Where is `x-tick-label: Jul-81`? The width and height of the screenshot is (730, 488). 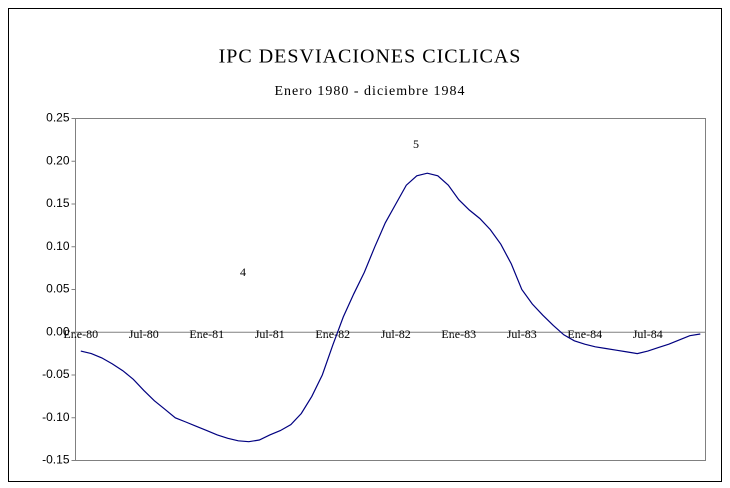
x-tick-label: Jul-81 is located at coordinates (270, 334).